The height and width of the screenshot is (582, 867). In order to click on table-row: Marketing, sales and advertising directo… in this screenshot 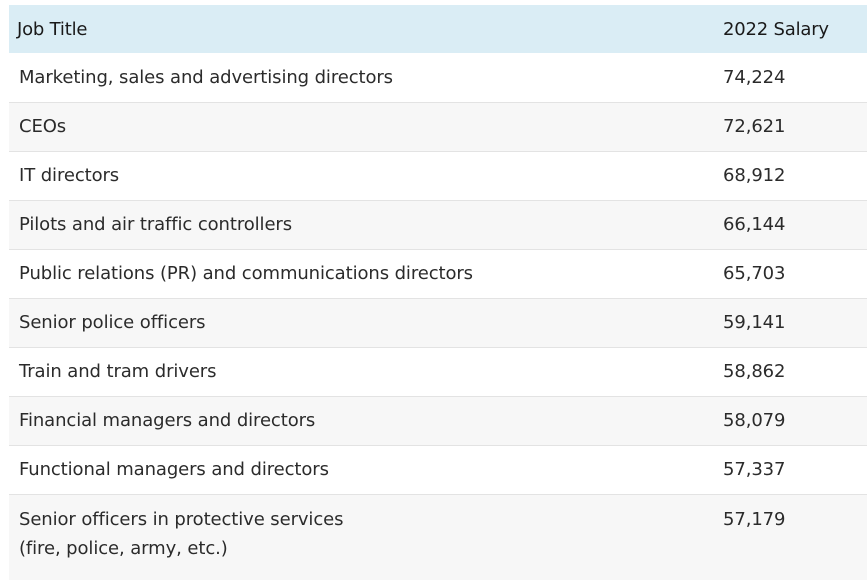, I will do `click(438, 77)`.